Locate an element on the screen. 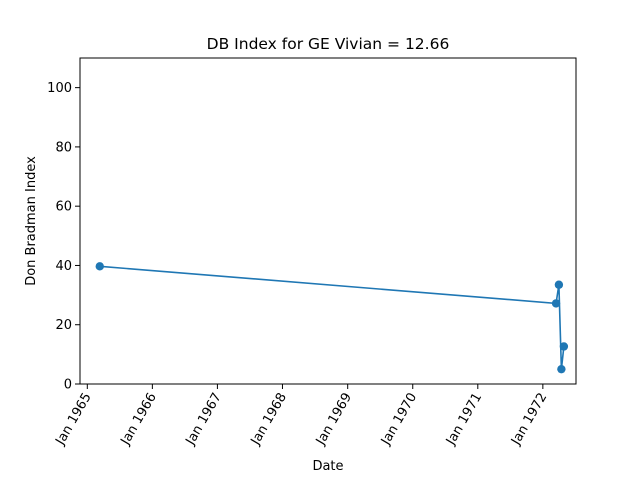  y-tick-label: 20 is located at coordinates (63, 325).